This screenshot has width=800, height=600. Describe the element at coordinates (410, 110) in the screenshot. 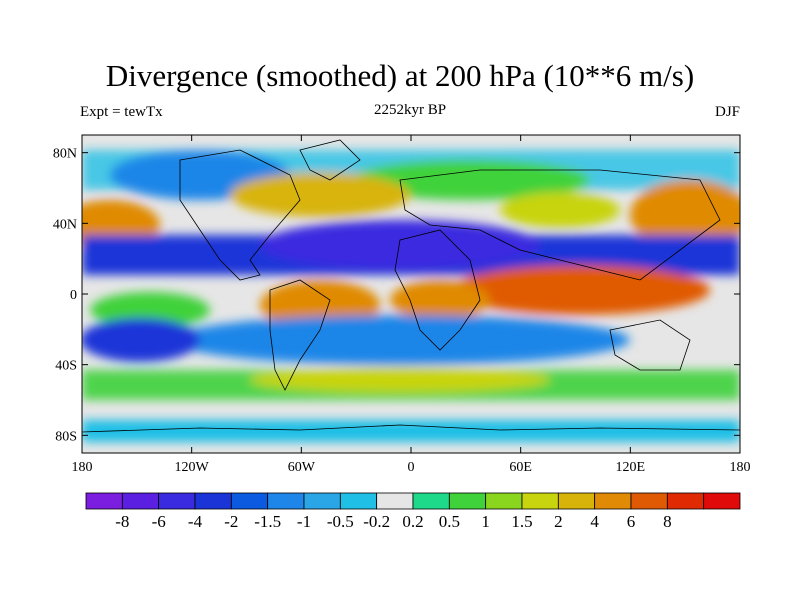

I see `time-label: 2252kyr BP` at that location.